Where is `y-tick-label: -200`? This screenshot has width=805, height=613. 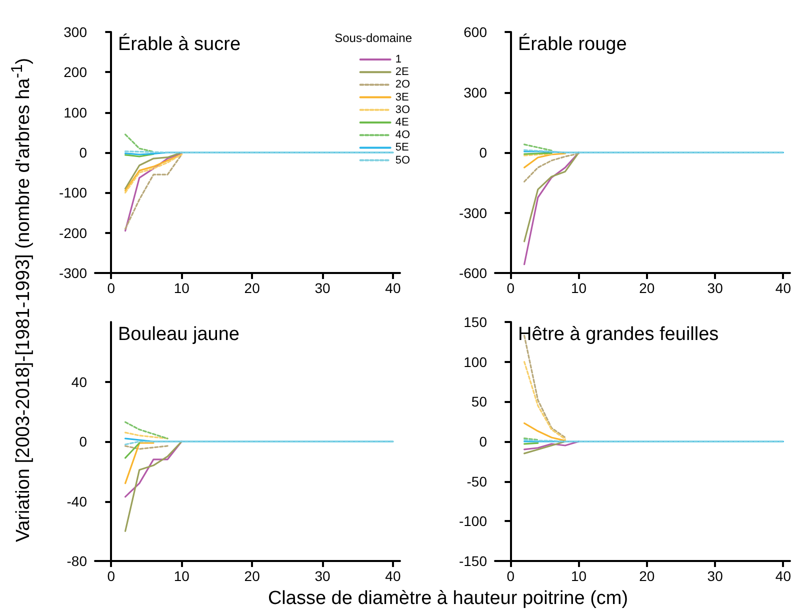
y-tick-label: -200 is located at coordinates (73, 232).